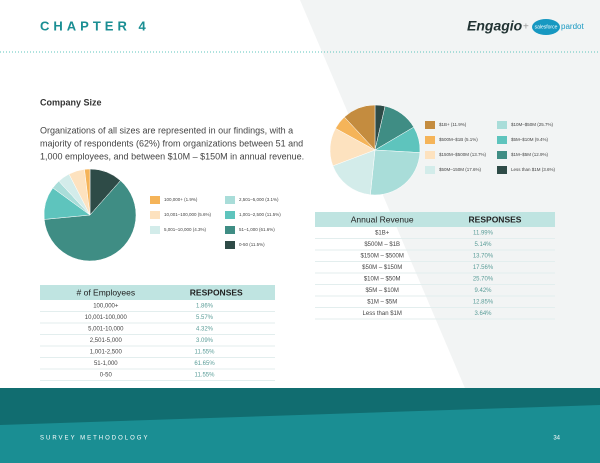 The image size is (600, 463). I want to click on column-header: Annual Revenue, so click(382, 219).